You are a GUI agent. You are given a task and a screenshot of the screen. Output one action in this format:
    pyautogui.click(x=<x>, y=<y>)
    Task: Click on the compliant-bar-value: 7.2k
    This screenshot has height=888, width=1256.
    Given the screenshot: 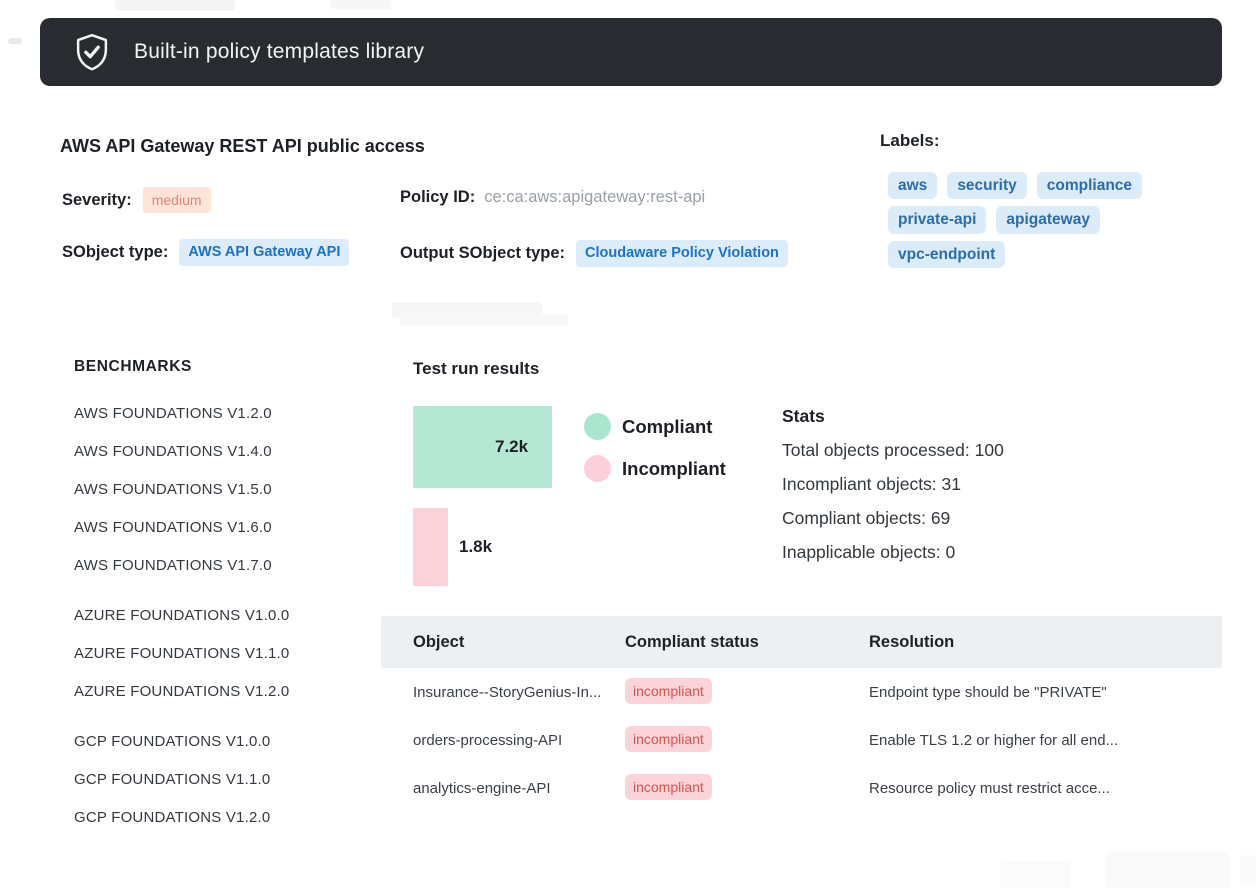 What is the action you would take?
    pyautogui.click(x=512, y=446)
    